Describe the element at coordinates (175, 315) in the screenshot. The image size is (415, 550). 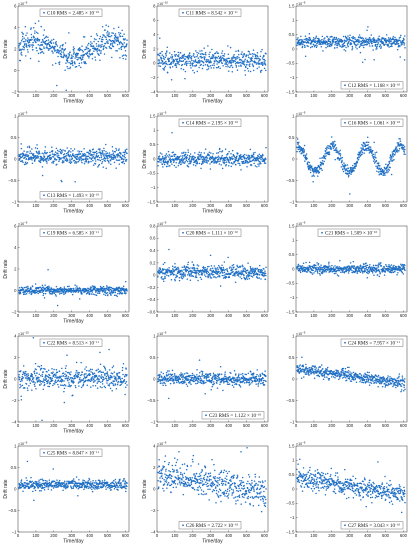
I see `x-tick-label: 100` at that location.